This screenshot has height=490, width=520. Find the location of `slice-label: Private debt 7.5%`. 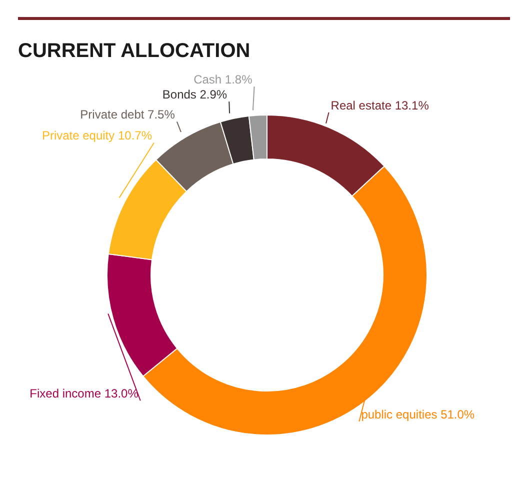

slice-label: Private debt 7.5% is located at coordinates (128, 115).